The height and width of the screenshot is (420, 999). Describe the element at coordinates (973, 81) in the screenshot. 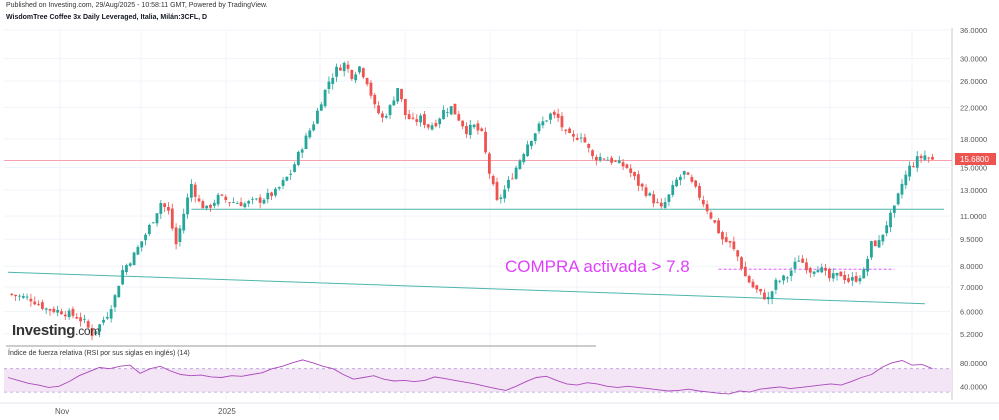

I see `y-tick-label: 26.0000` at that location.